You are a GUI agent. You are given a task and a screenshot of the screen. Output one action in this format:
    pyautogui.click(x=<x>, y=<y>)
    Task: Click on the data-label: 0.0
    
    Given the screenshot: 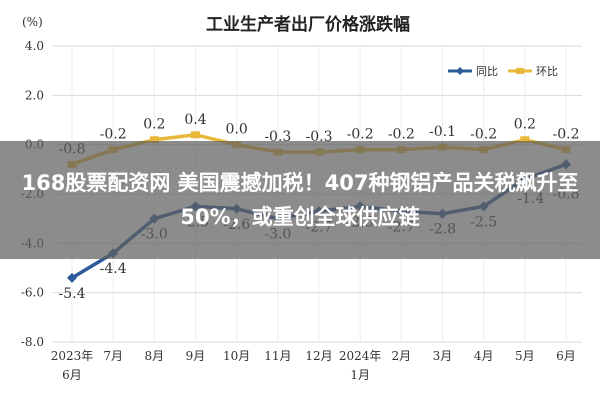 What is the action you would take?
    pyautogui.click(x=237, y=130)
    